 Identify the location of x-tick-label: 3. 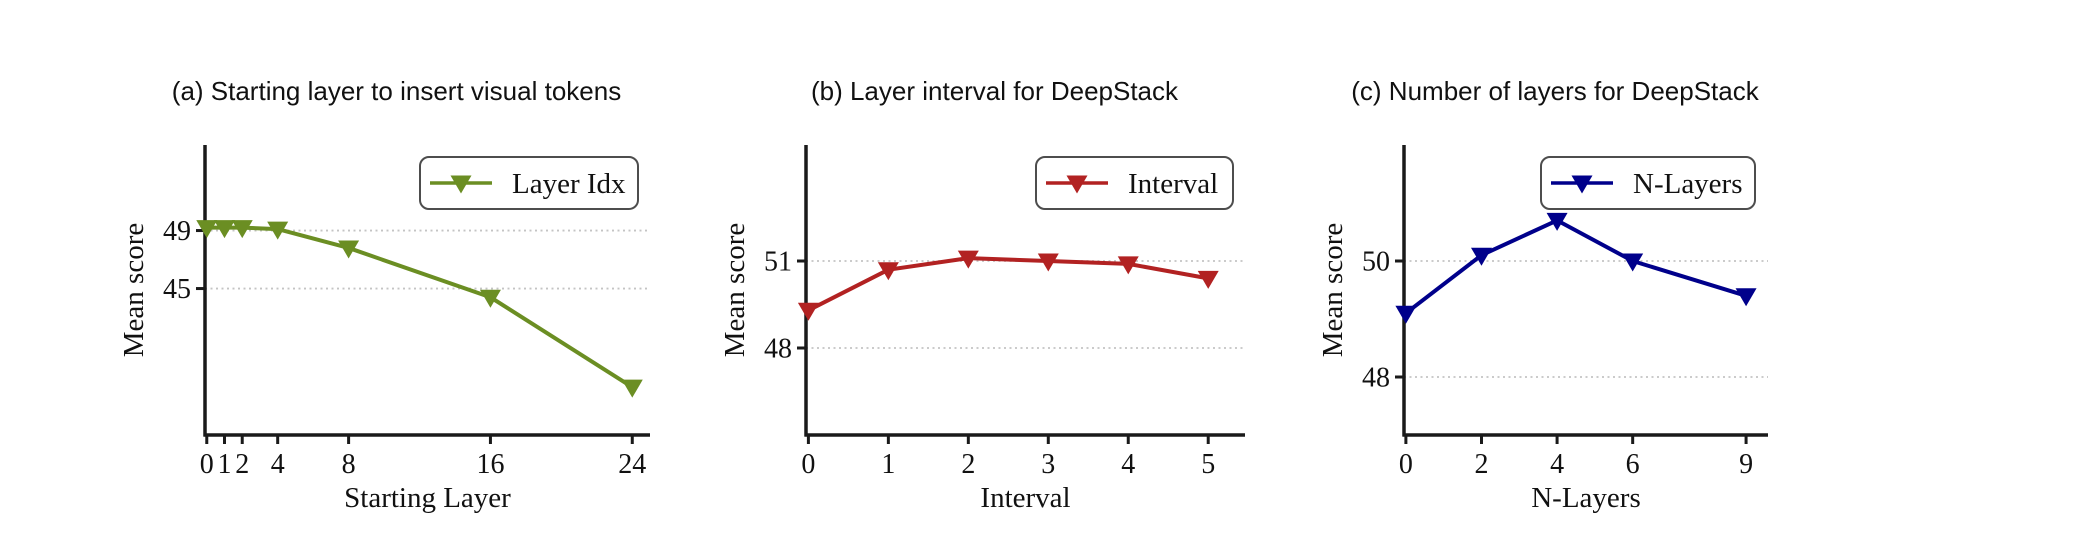
(1048, 464).